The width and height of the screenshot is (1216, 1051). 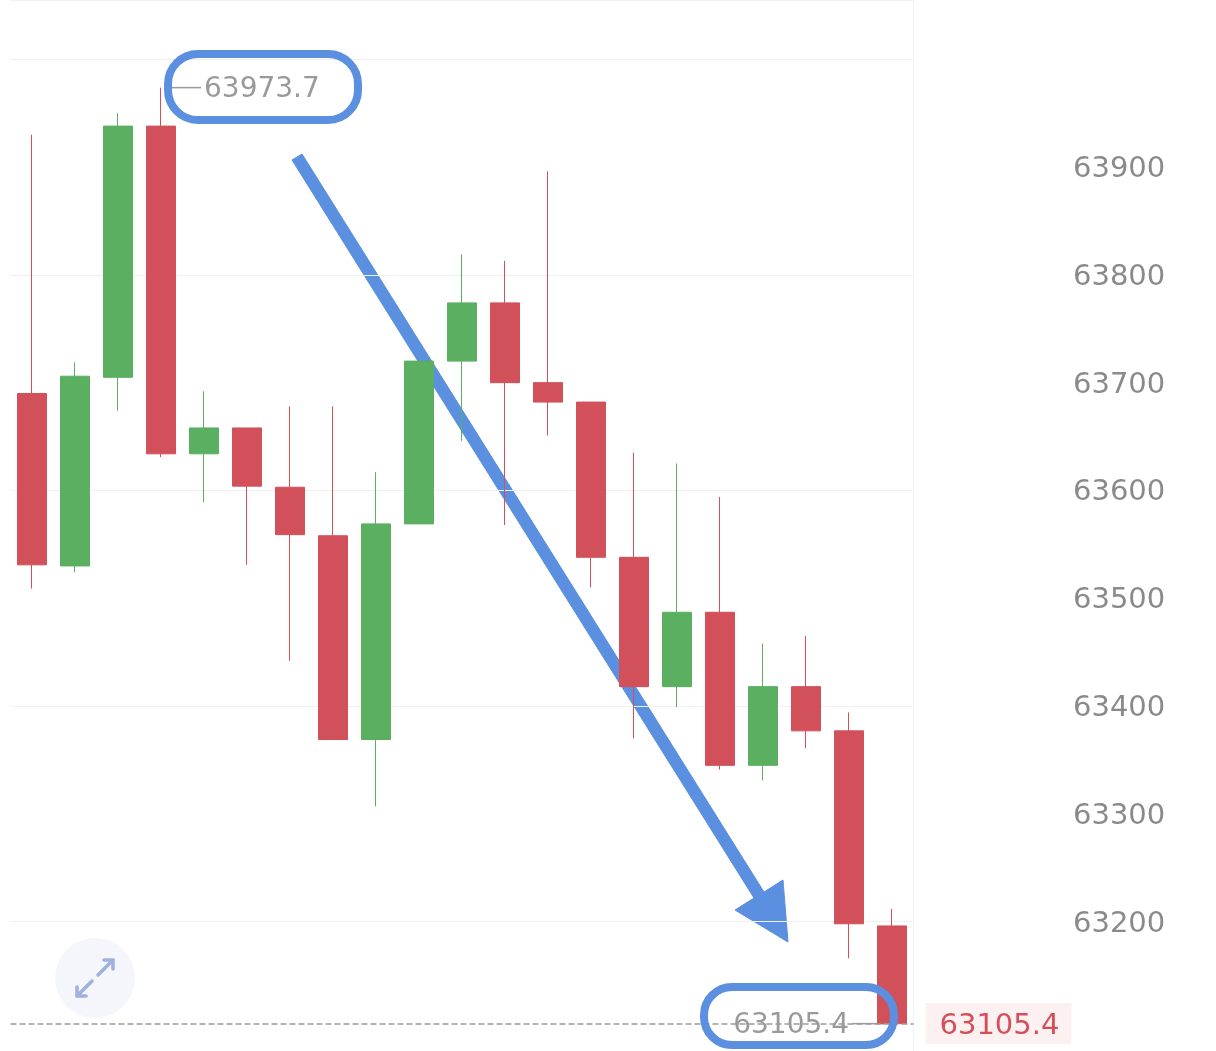 I want to click on y-tick-label: 63900, so click(x=1119, y=167).